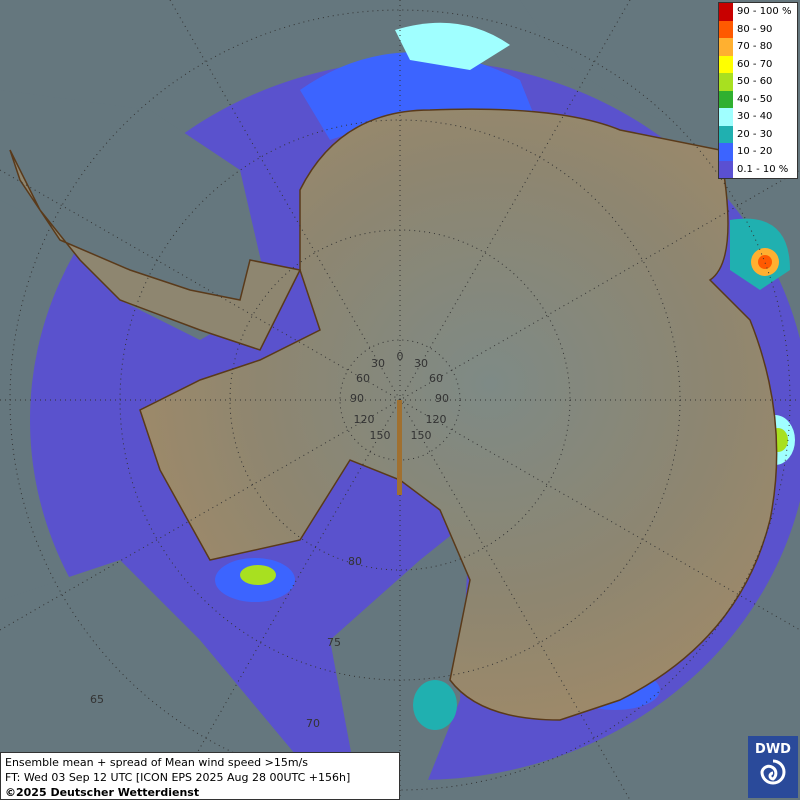 This screenshot has width=800, height=800. I want to click on longitude-label: 0, so click(400, 356).